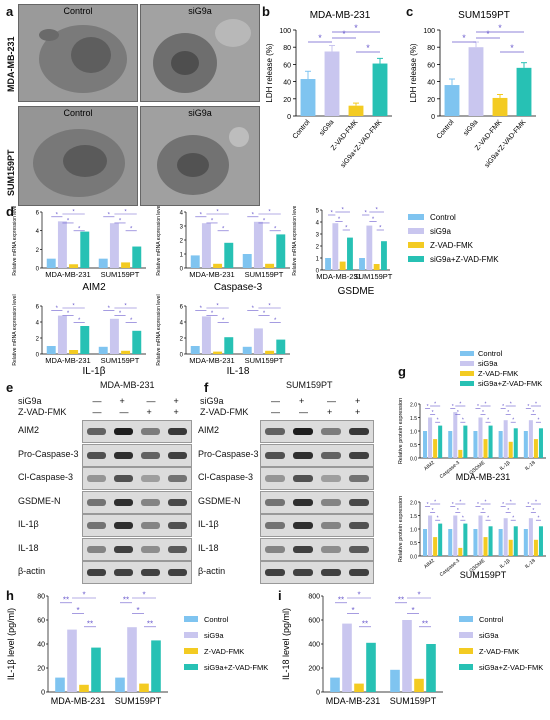  Describe the element at coordinates (238, 287) in the screenshot. I see `chart-title: Caspase-3` at that location.